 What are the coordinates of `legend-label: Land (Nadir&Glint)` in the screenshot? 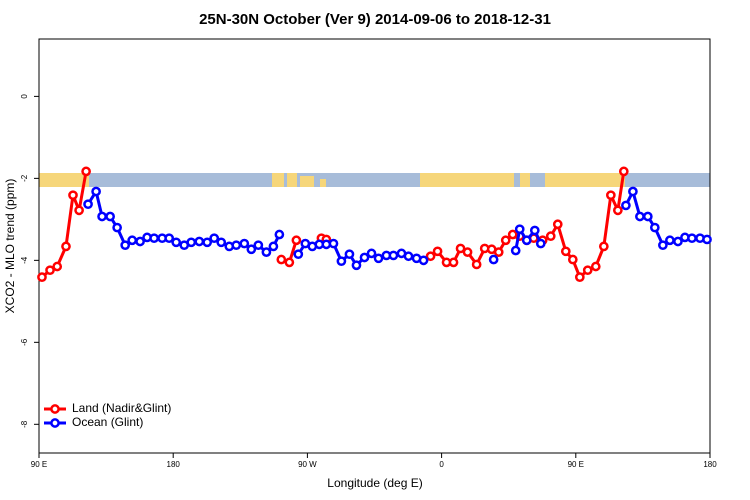 It's located at (121, 408).